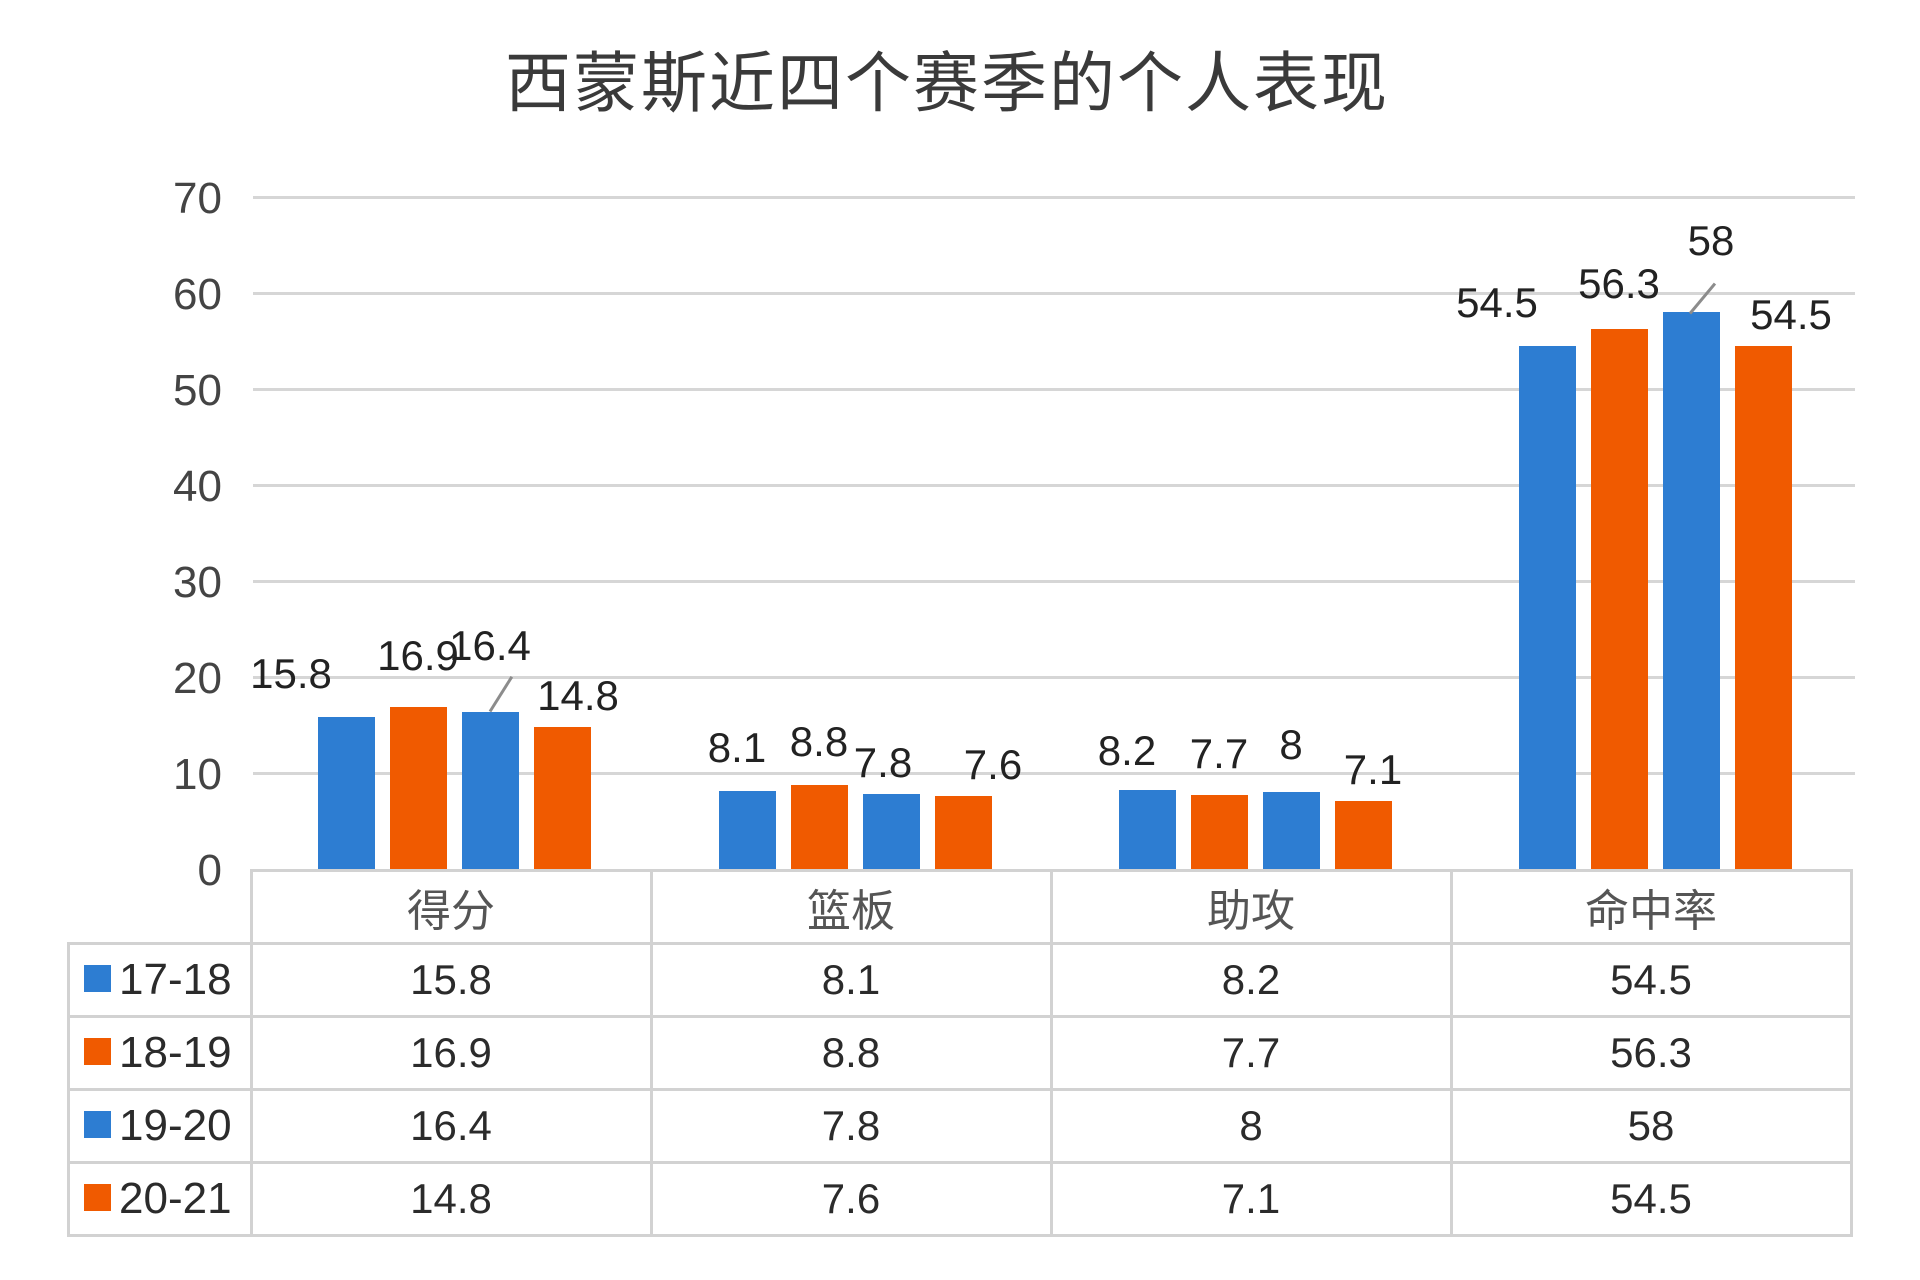  I want to click on bar-20-21-得分, so click(562, 797).